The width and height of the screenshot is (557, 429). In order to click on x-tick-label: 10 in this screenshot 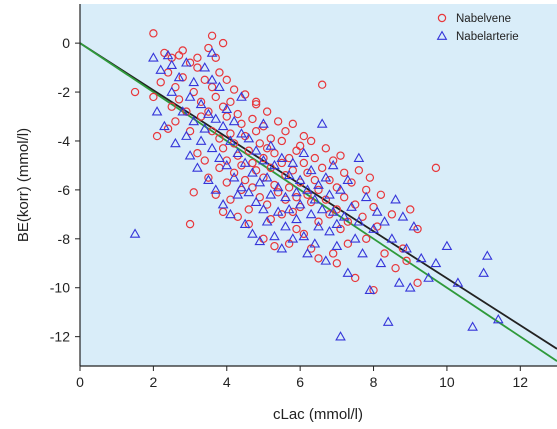, I will do `click(447, 382)`.